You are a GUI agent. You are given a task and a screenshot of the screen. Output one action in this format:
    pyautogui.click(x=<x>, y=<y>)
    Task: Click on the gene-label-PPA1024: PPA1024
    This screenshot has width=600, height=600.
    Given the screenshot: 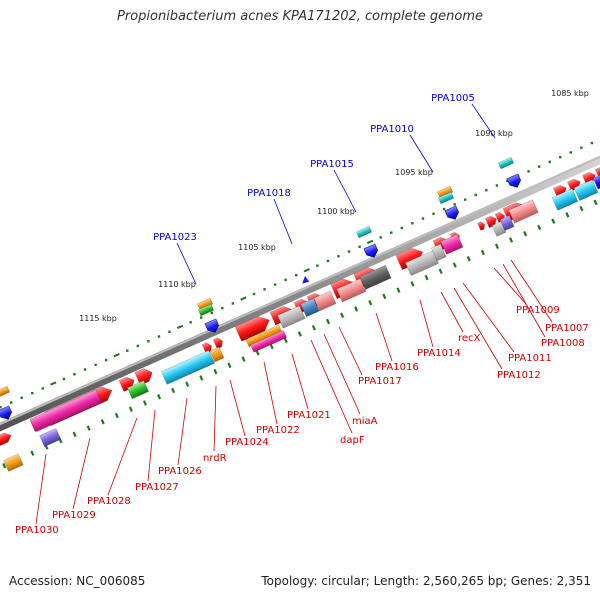 What is the action you would take?
    pyautogui.click(x=247, y=442)
    